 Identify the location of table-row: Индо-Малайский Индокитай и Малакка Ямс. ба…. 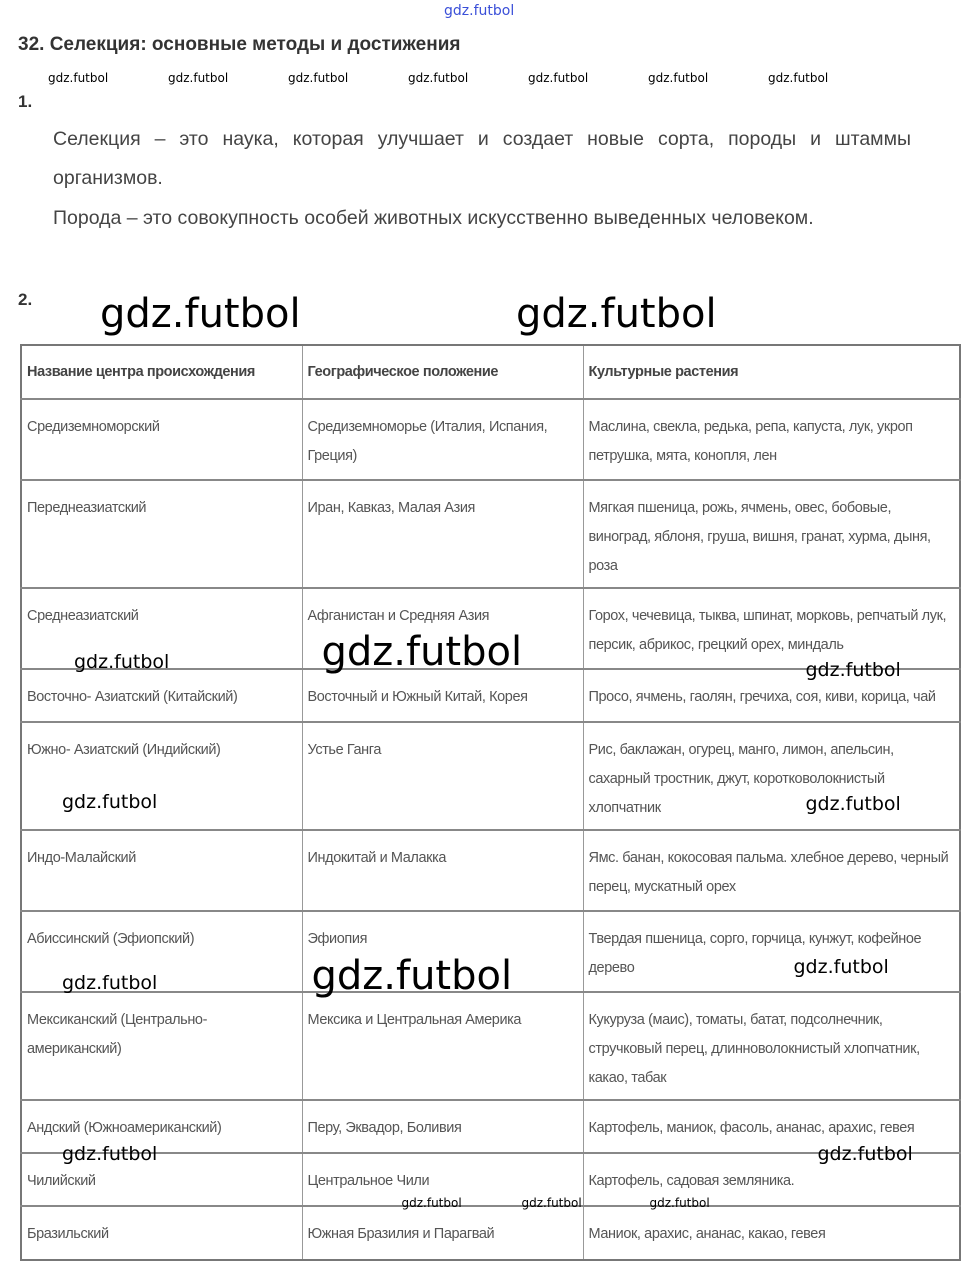
(490, 870).